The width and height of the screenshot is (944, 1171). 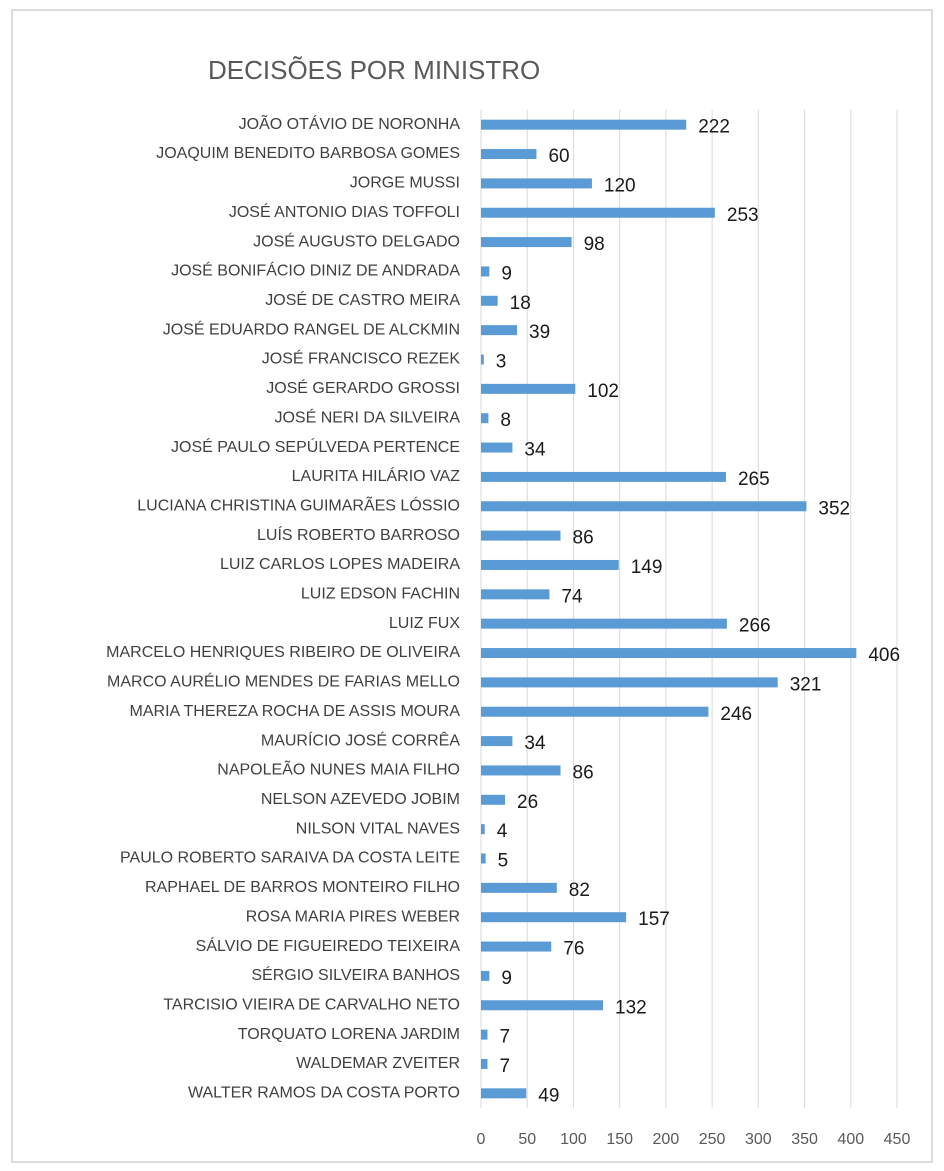 What do you see at coordinates (363, 387) in the screenshot?
I see `y-tick-label: JOSÉ GERARDO GROSSI` at bounding box center [363, 387].